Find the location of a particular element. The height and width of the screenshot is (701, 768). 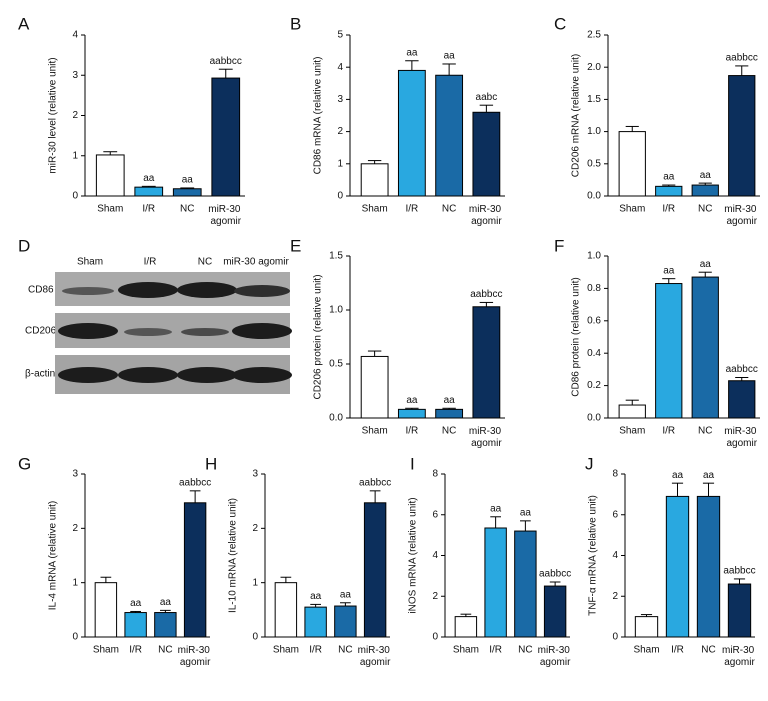

y-axis-label: CD86 protein (relative unit) is located at coordinates (576, 337).